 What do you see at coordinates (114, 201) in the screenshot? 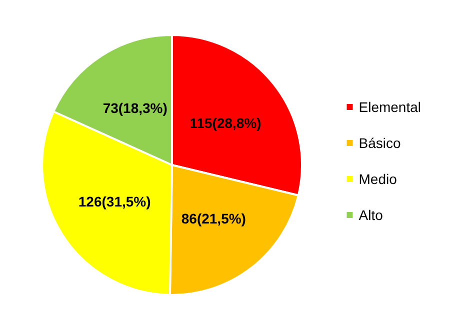
I see `data-label: 126(31,5%)` at bounding box center [114, 201].